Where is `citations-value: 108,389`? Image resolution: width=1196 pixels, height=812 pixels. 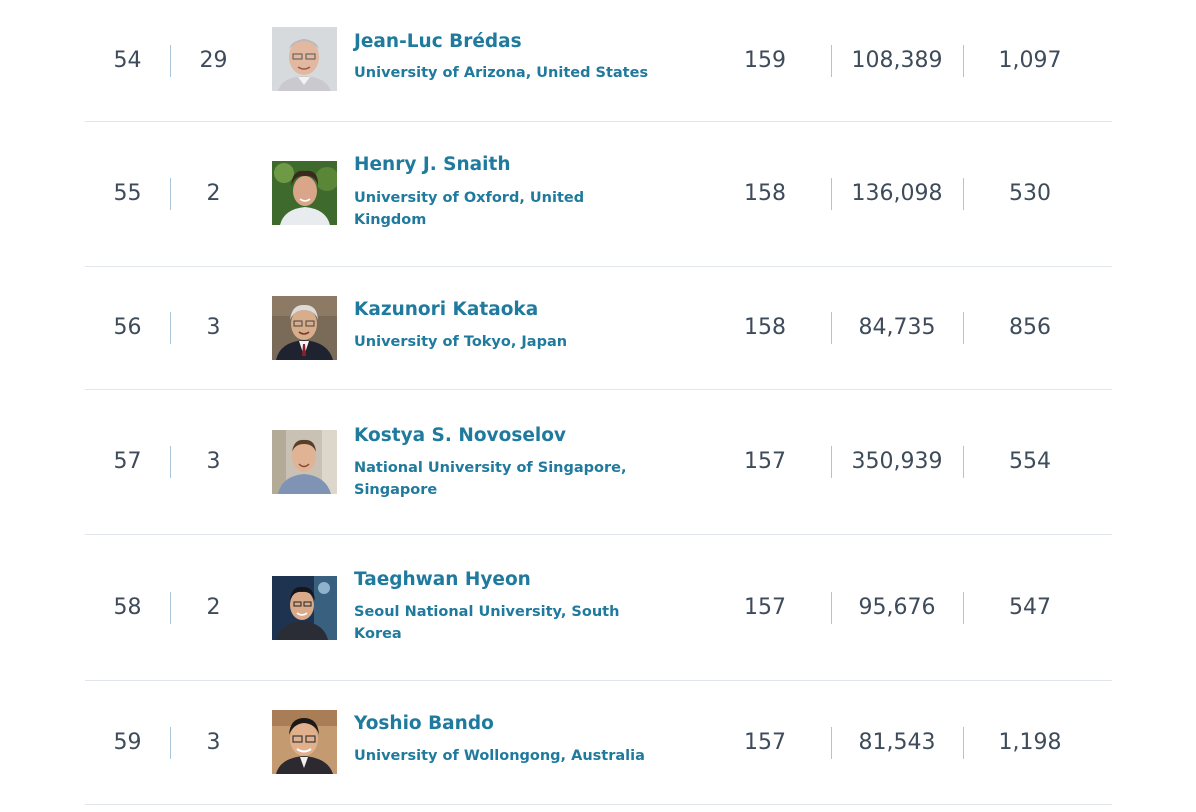 citations-value: 108,389 is located at coordinates (897, 60).